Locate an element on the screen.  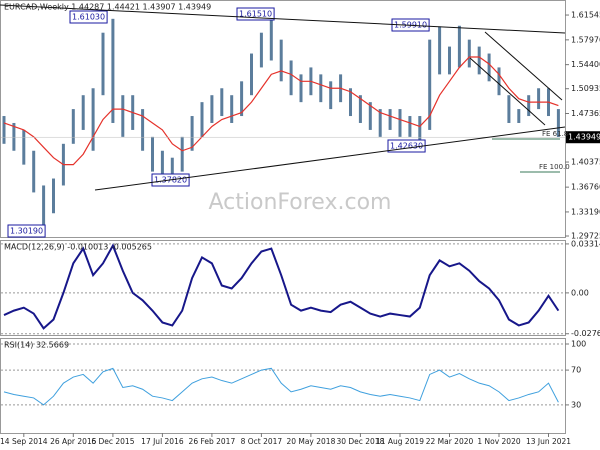
x-tick-label: 6 Dec 2015 is located at coordinates (112, 441).